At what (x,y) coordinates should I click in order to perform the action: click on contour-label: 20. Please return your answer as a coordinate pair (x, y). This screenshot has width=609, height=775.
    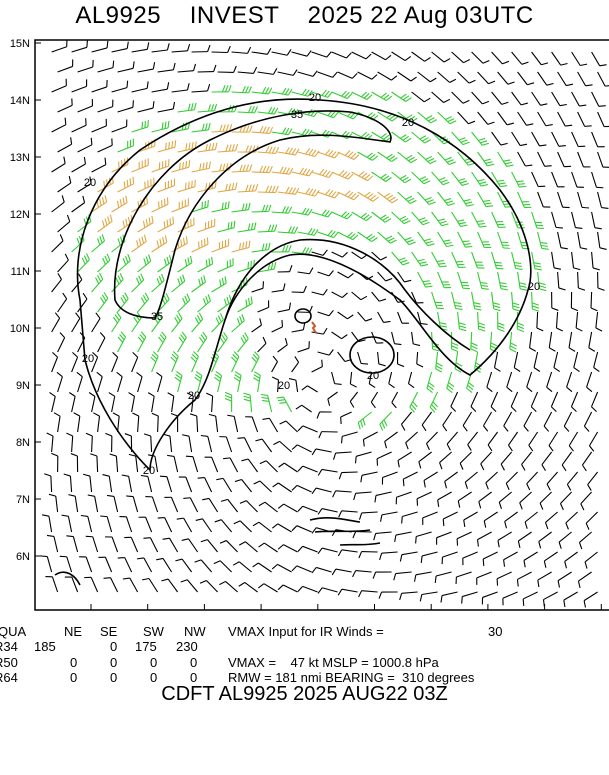
    Looking at the image, I should click on (90, 183).